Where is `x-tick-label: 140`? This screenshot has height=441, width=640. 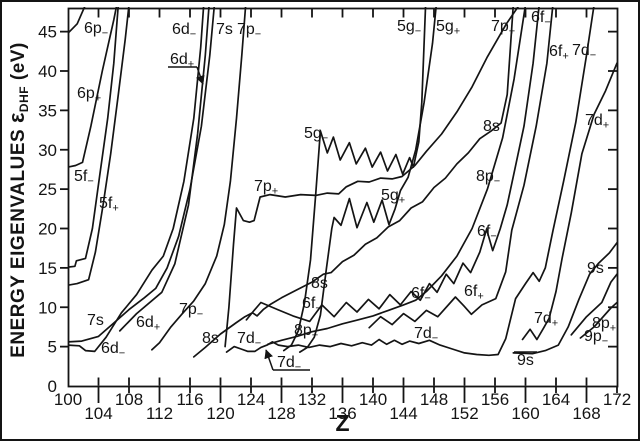 x-tick-label: 140 is located at coordinates (373, 399).